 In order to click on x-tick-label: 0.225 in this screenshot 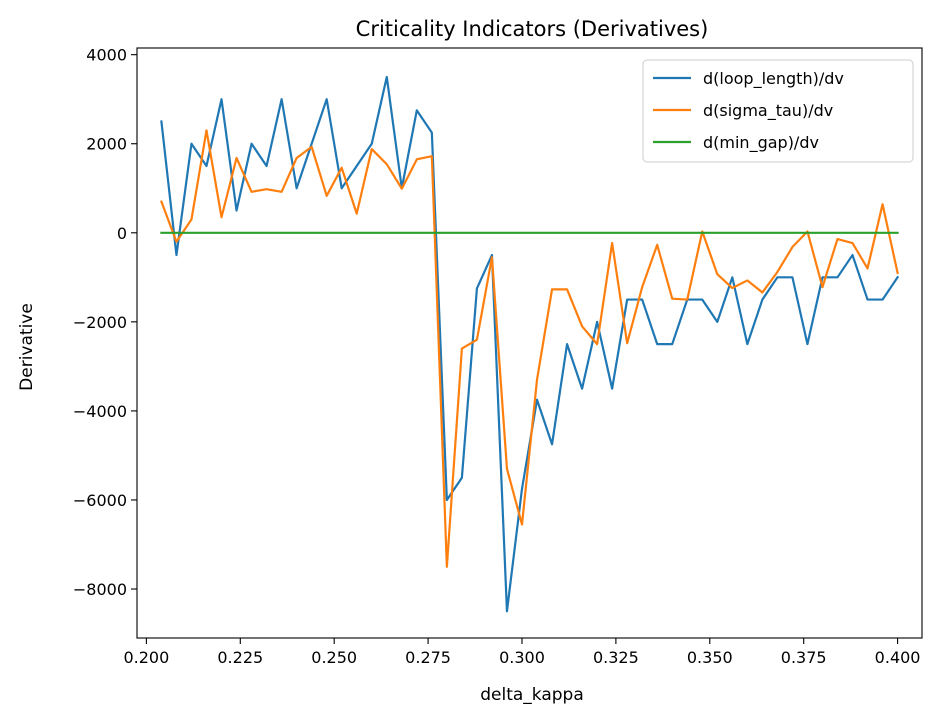, I will do `click(240, 657)`.